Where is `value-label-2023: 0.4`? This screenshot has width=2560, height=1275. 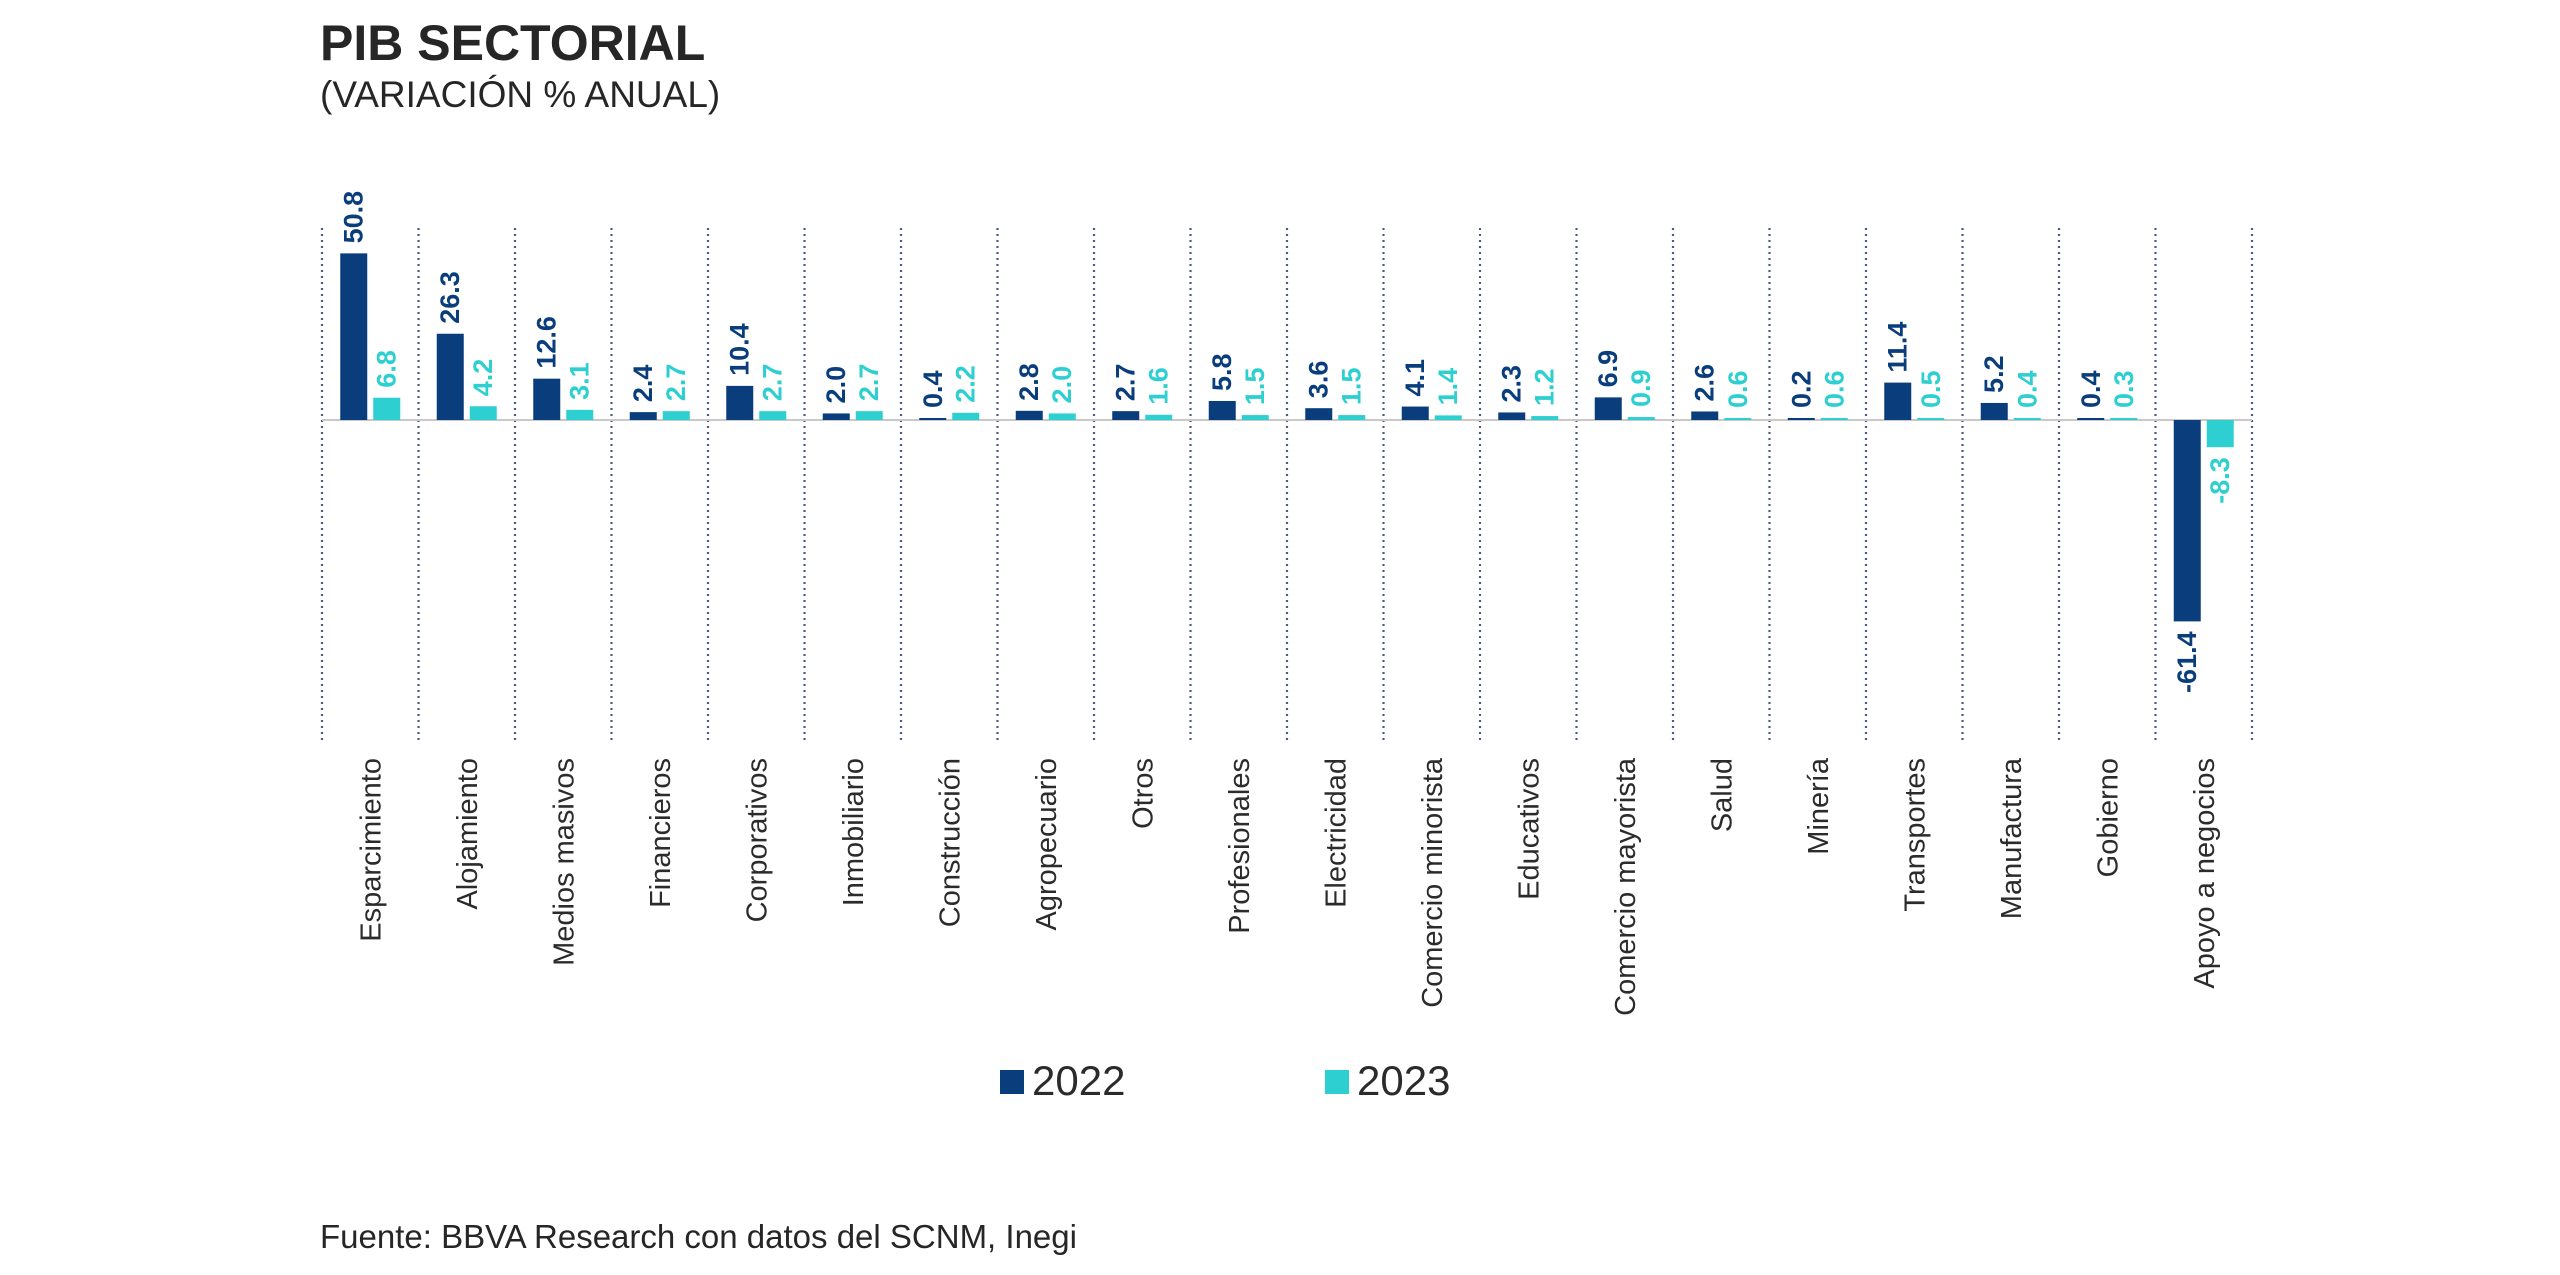
value-label-2023: 0.4 is located at coordinates (2027, 389).